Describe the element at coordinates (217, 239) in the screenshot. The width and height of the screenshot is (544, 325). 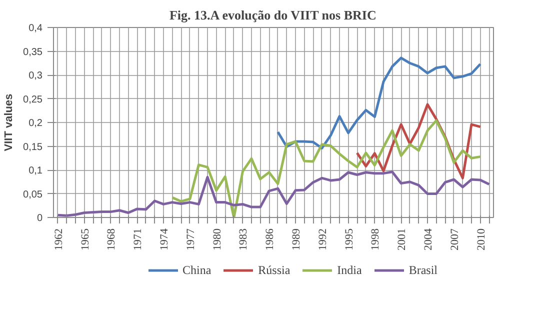
I see `x-tick-label: 1980` at that location.